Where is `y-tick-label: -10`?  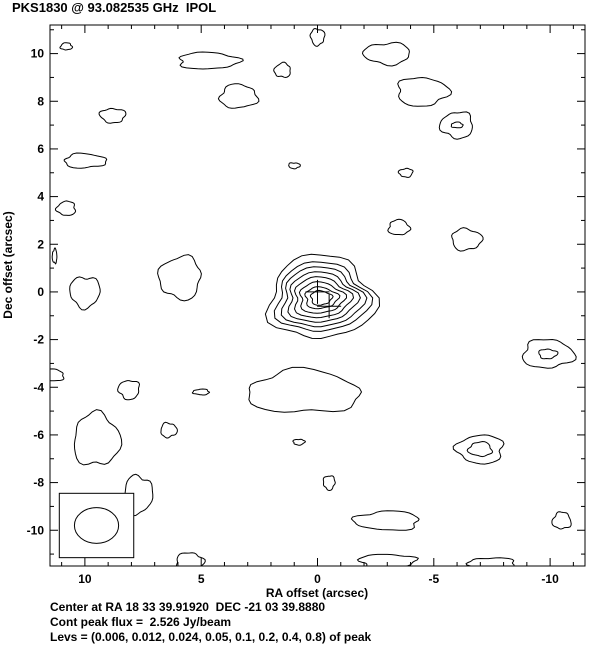
y-tick-label: -10 is located at coordinates (36, 530).